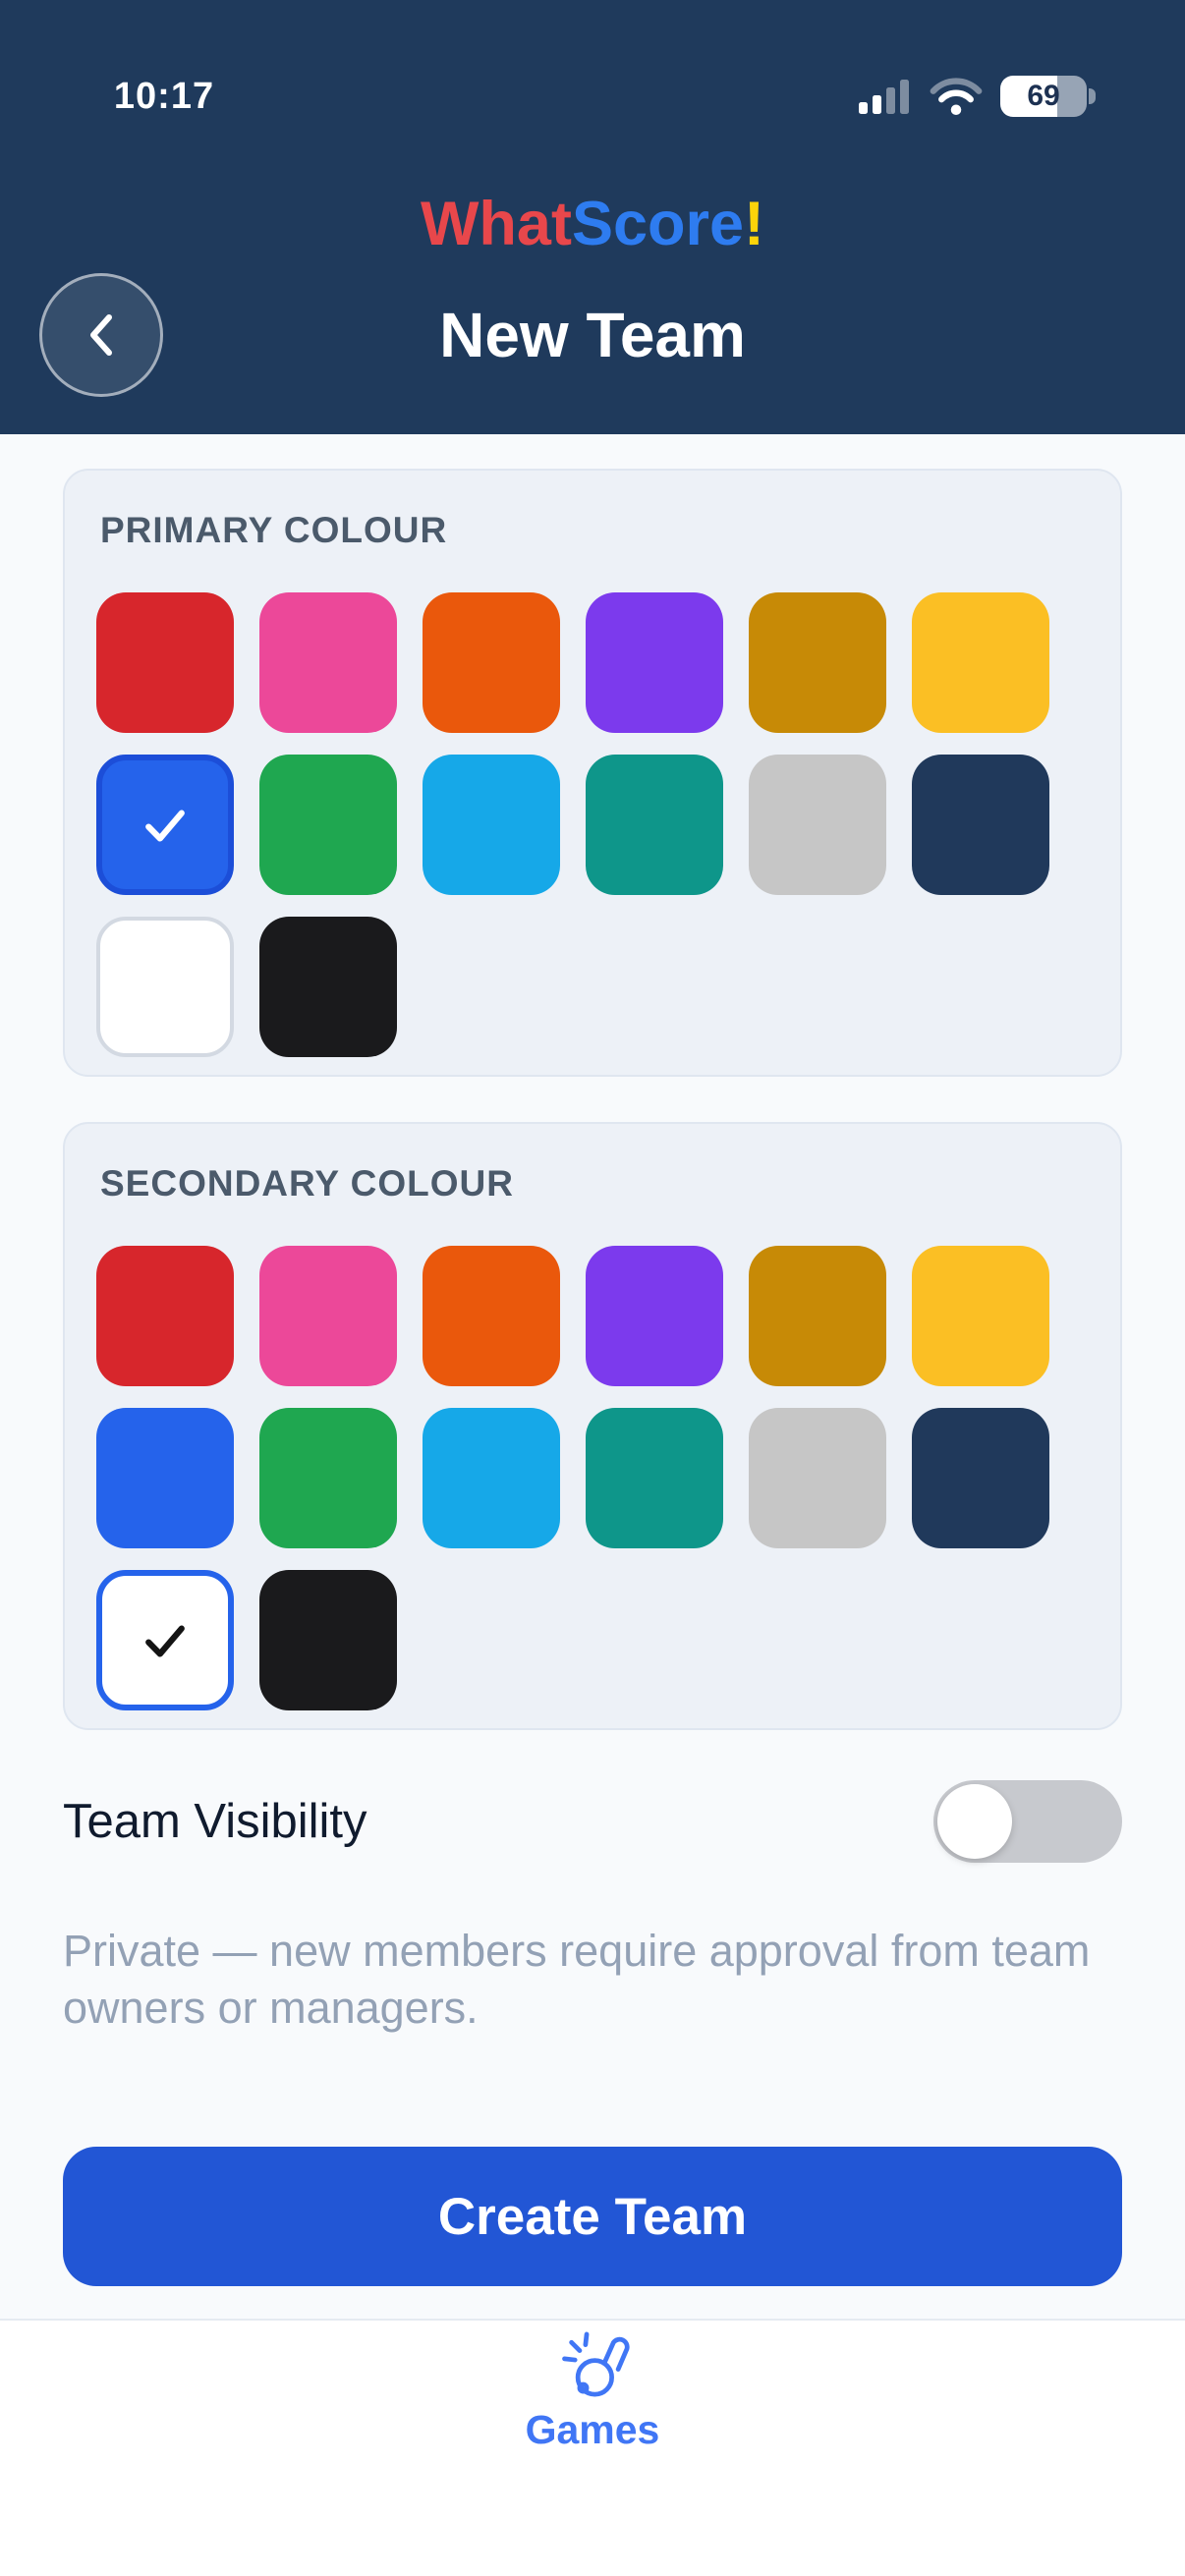  I want to click on team-visibility-label: Team Visibility, so click(215, 1821).